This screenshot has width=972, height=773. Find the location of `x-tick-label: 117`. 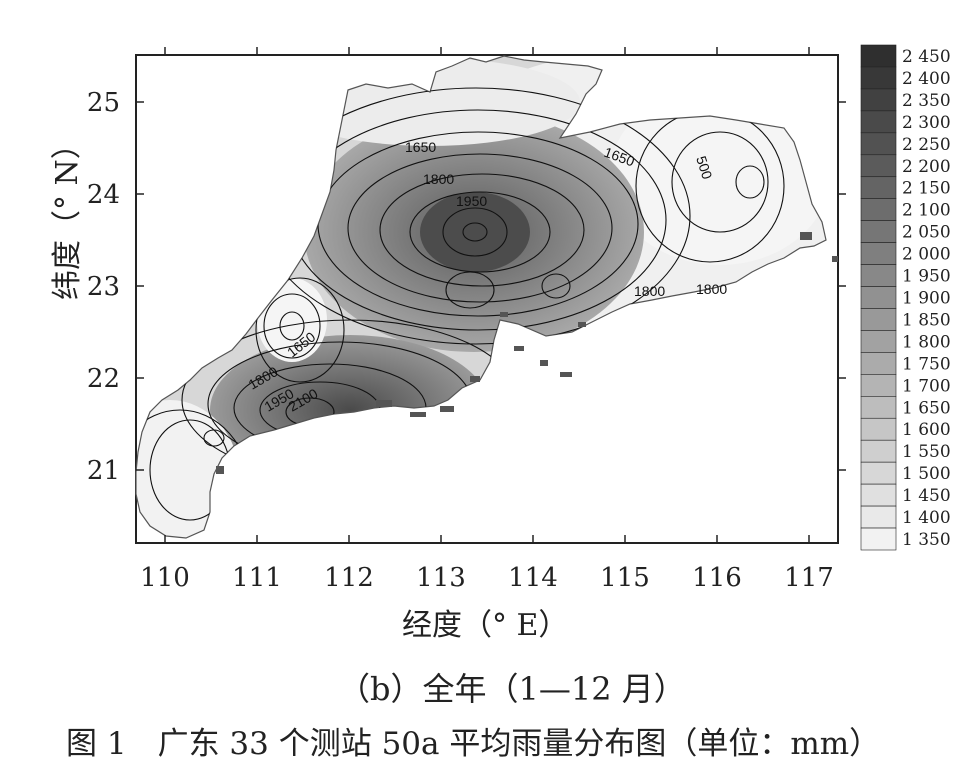

x-tick-label: 117 is located at coordinates (809, 578).